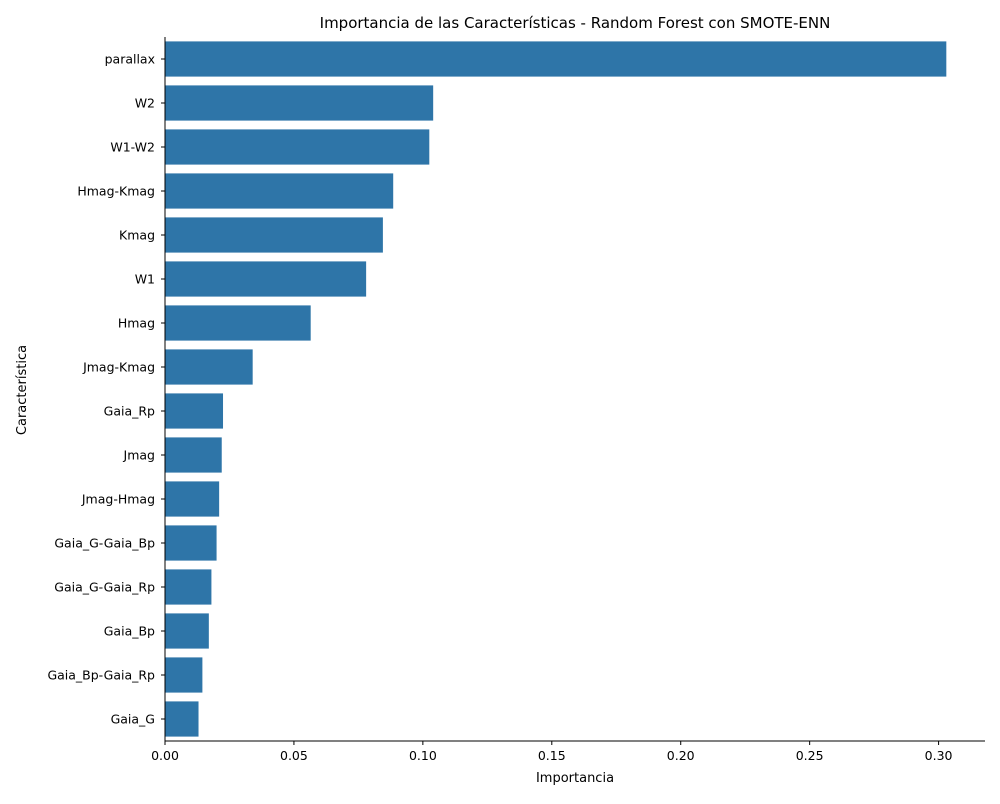  Describe the element at coordinates (130, 59) in the screenshot. I see `y-tick-label: parallax` at that location.